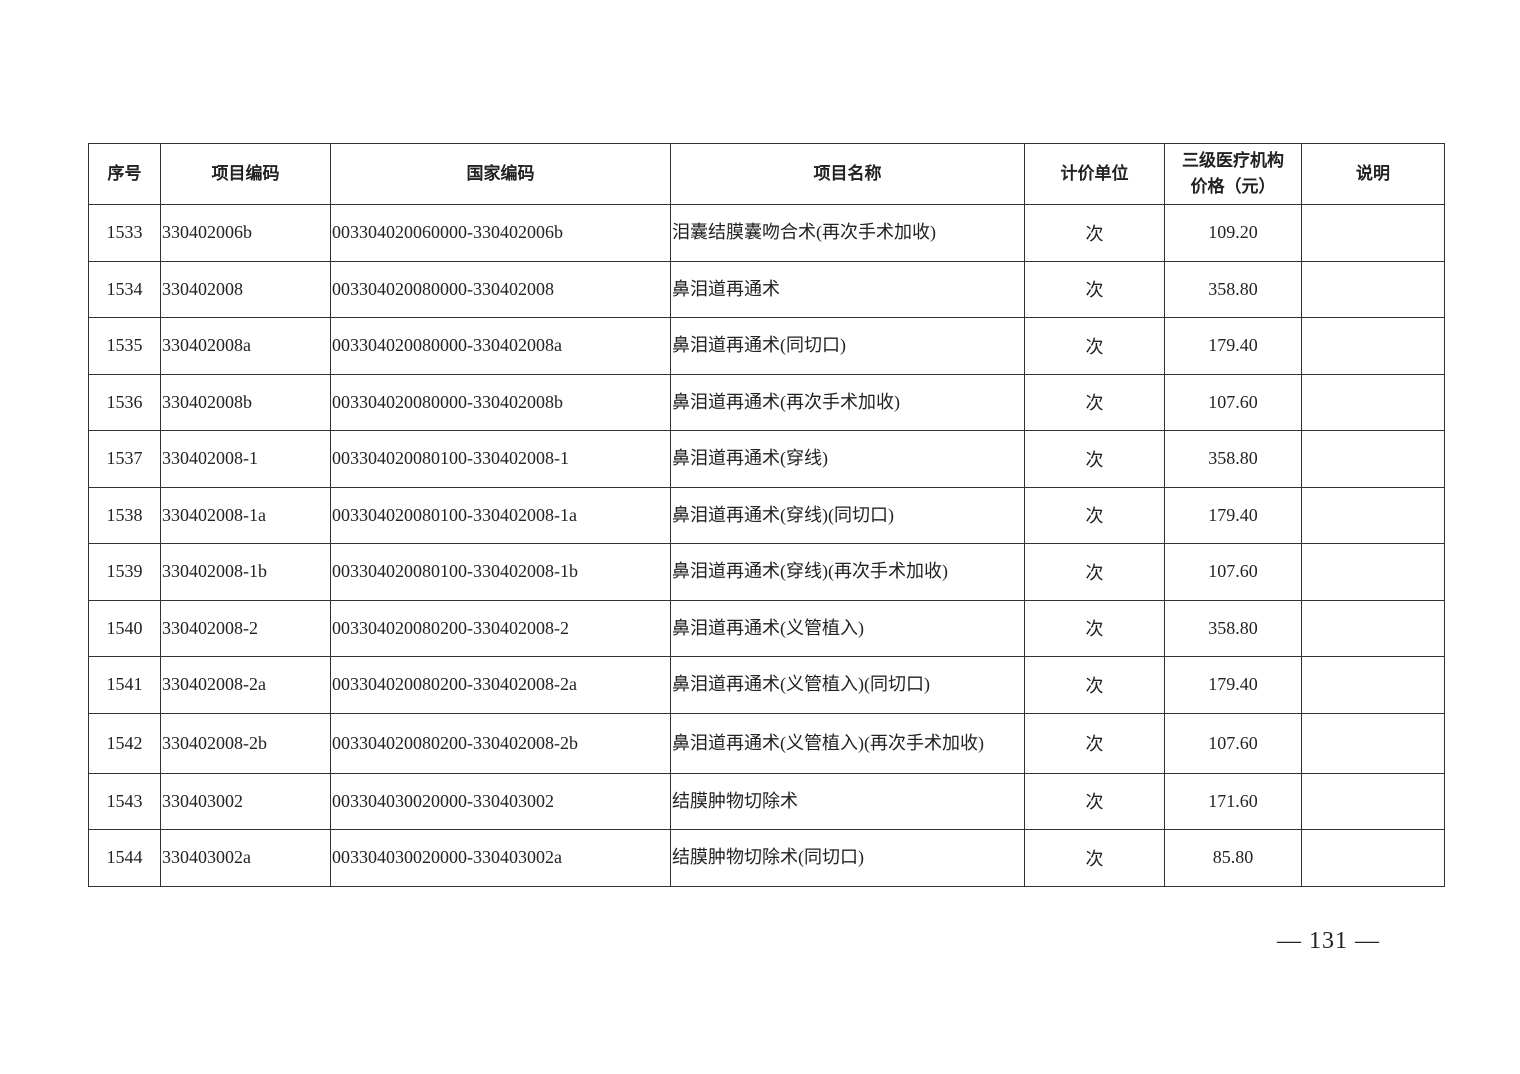  Describe the element at coordinates (500, 515) in the screenshot. I see `cell-national-code: 003304020080100-330402008-1a` at that location.